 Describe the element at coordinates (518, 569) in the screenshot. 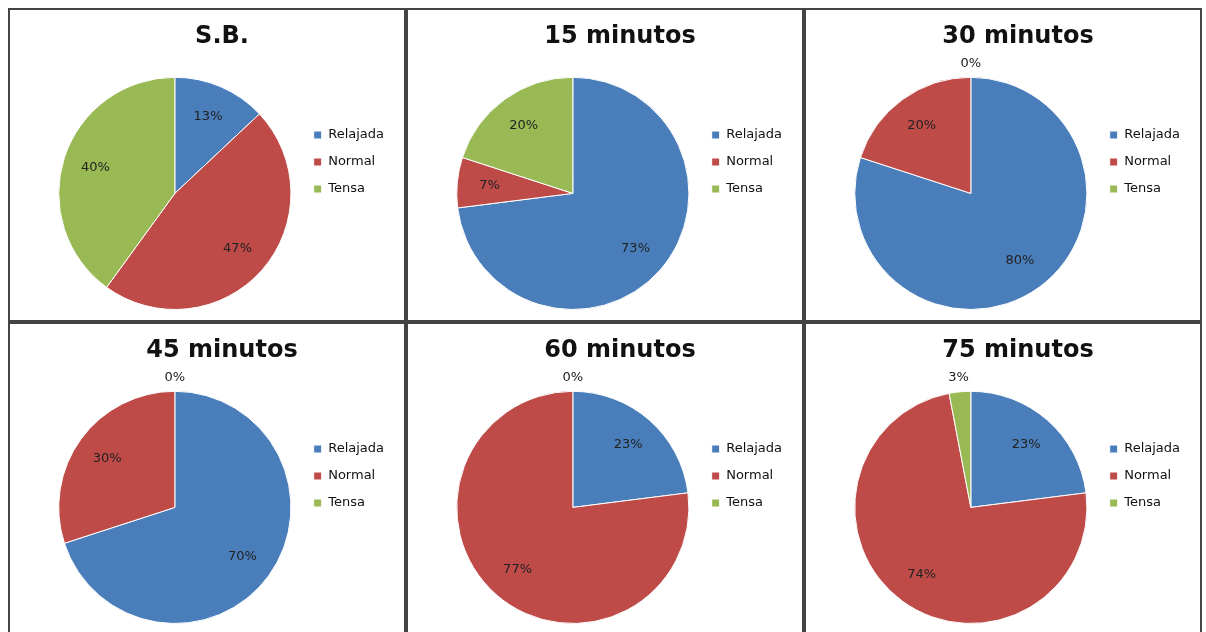

I see `data-label: 77%` at that location.